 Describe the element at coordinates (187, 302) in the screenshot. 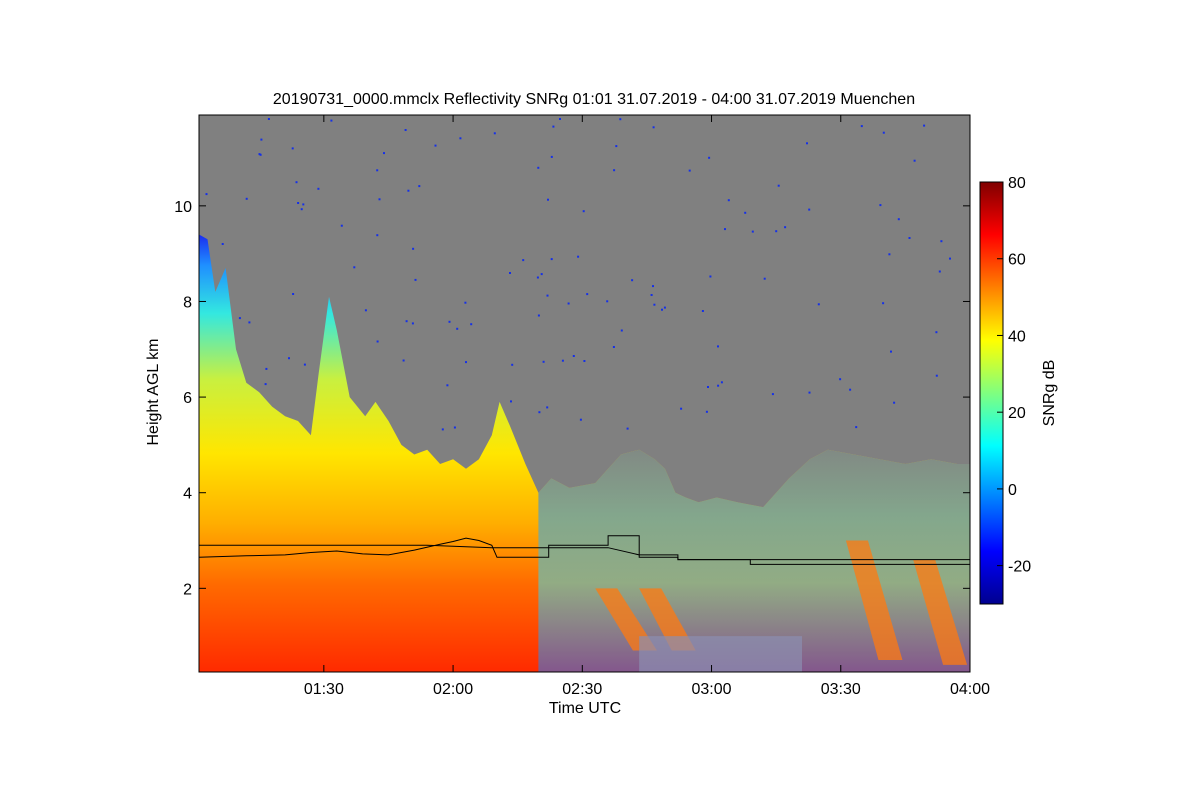

I see `y-tick-label: 8` at that location.